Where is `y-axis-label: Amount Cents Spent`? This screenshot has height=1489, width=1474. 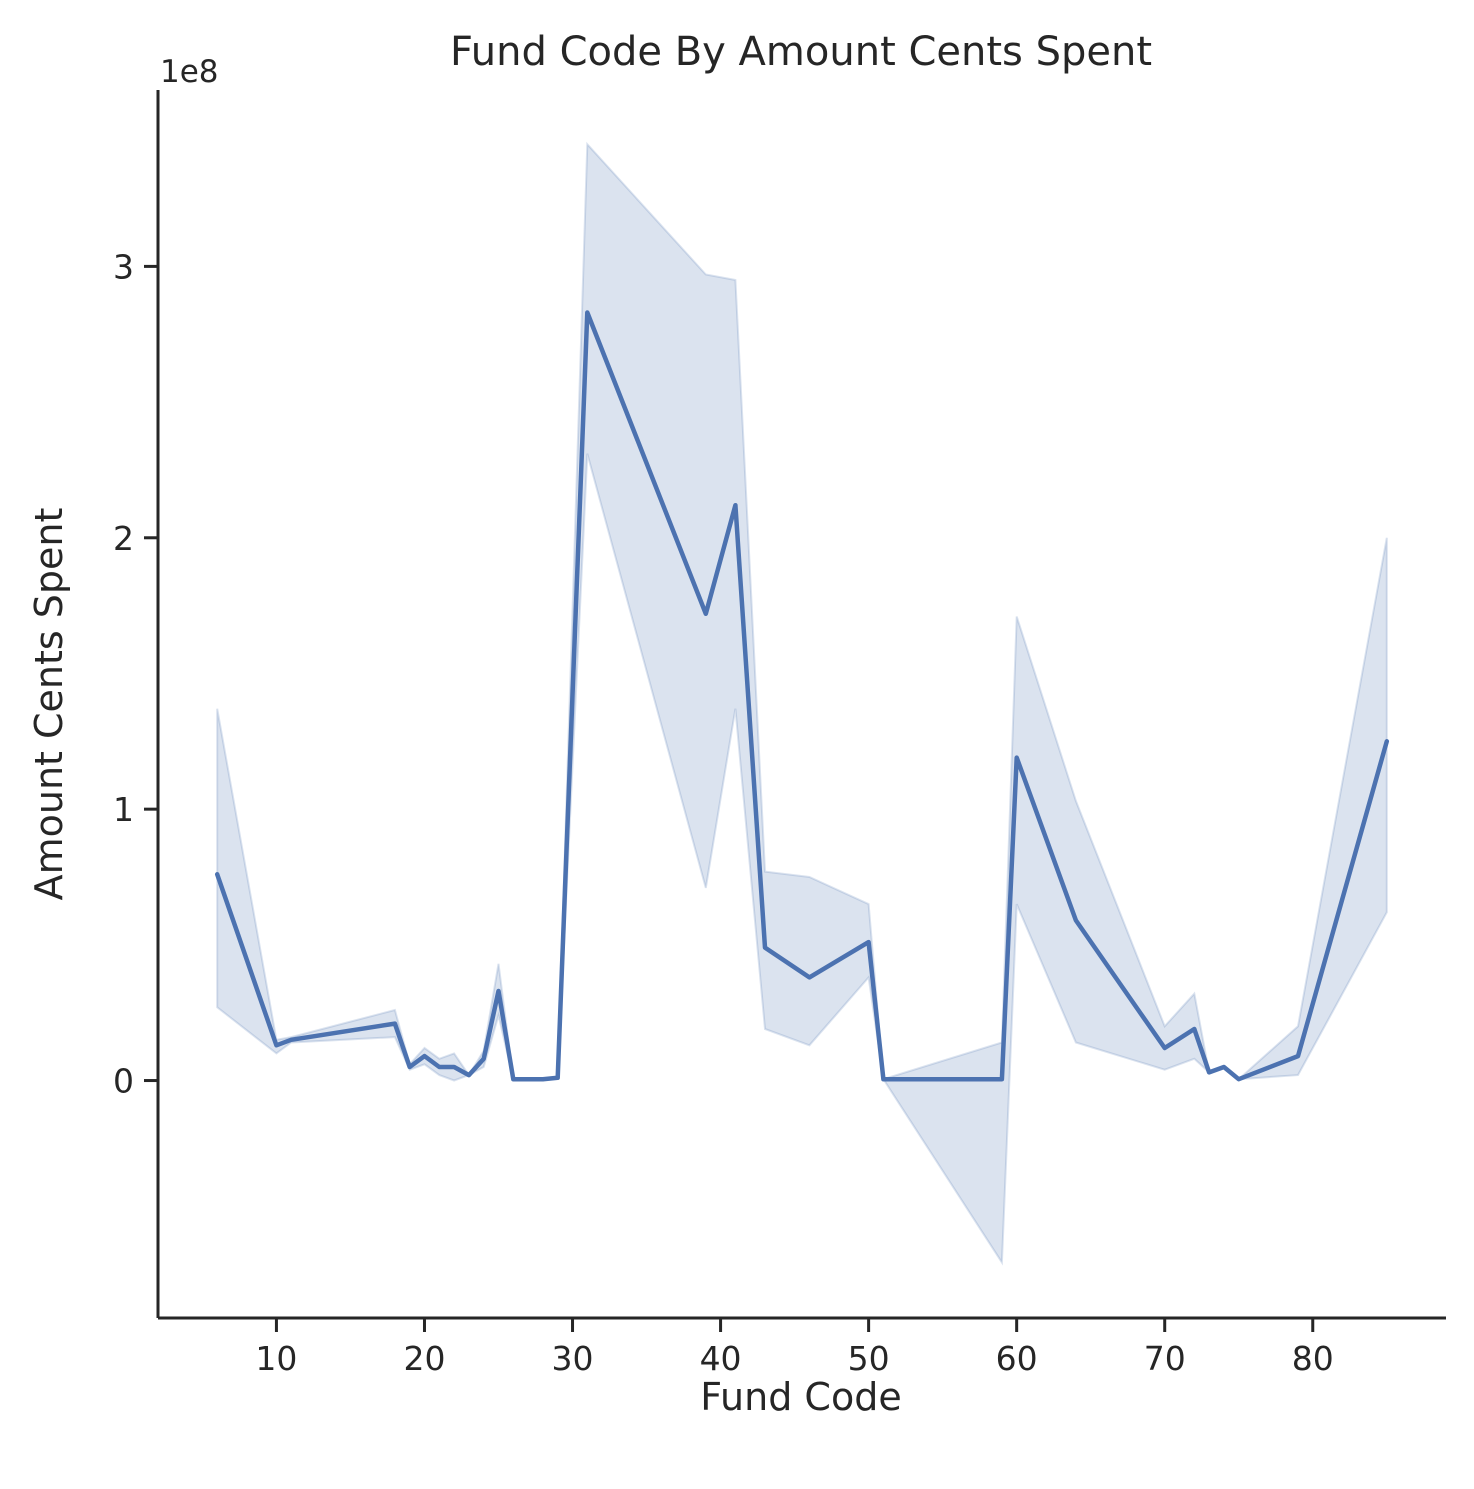 y-axis-label: Amount Cents Spent is located at coordinates (49, 704).